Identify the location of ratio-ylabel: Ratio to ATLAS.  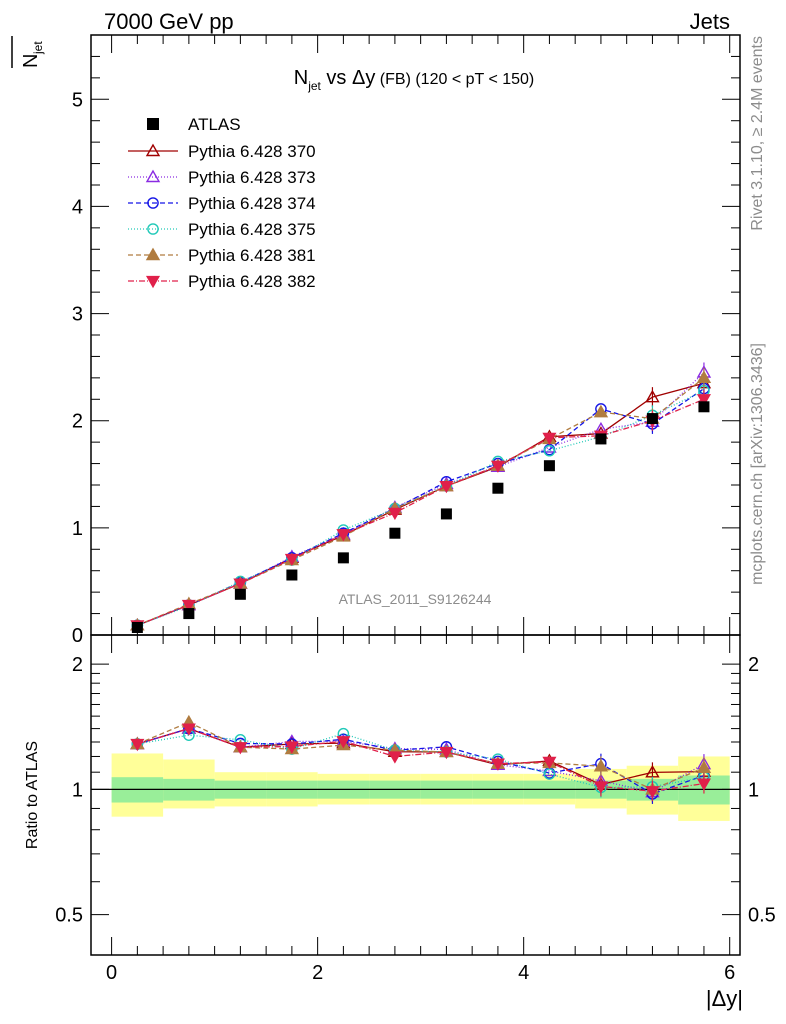
(32, 795).